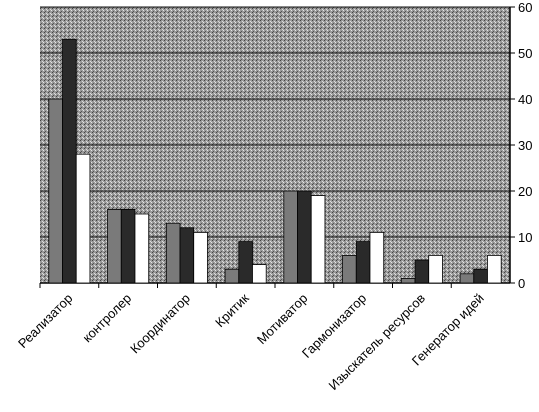 This screenshot has height=412, width=539. I want to click on x-tick-label: Изыскатель ресурсов, so click(376, 341).